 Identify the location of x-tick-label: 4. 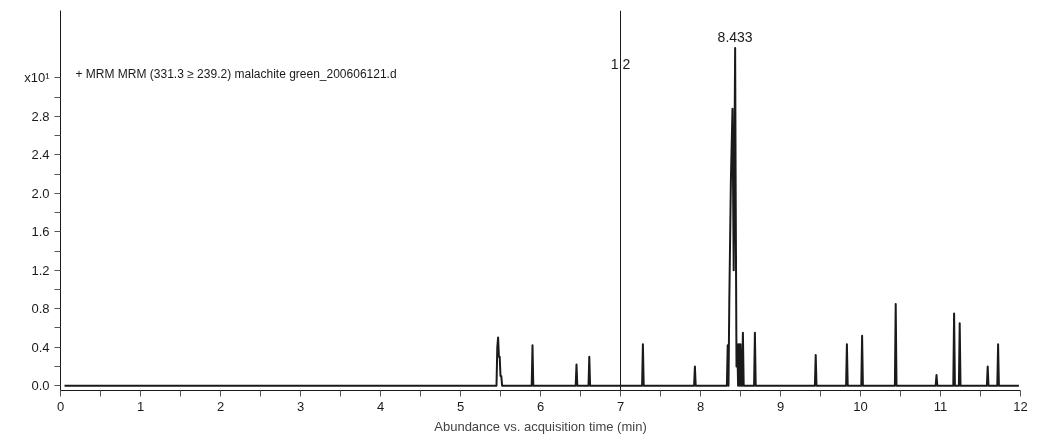
(380, 406).